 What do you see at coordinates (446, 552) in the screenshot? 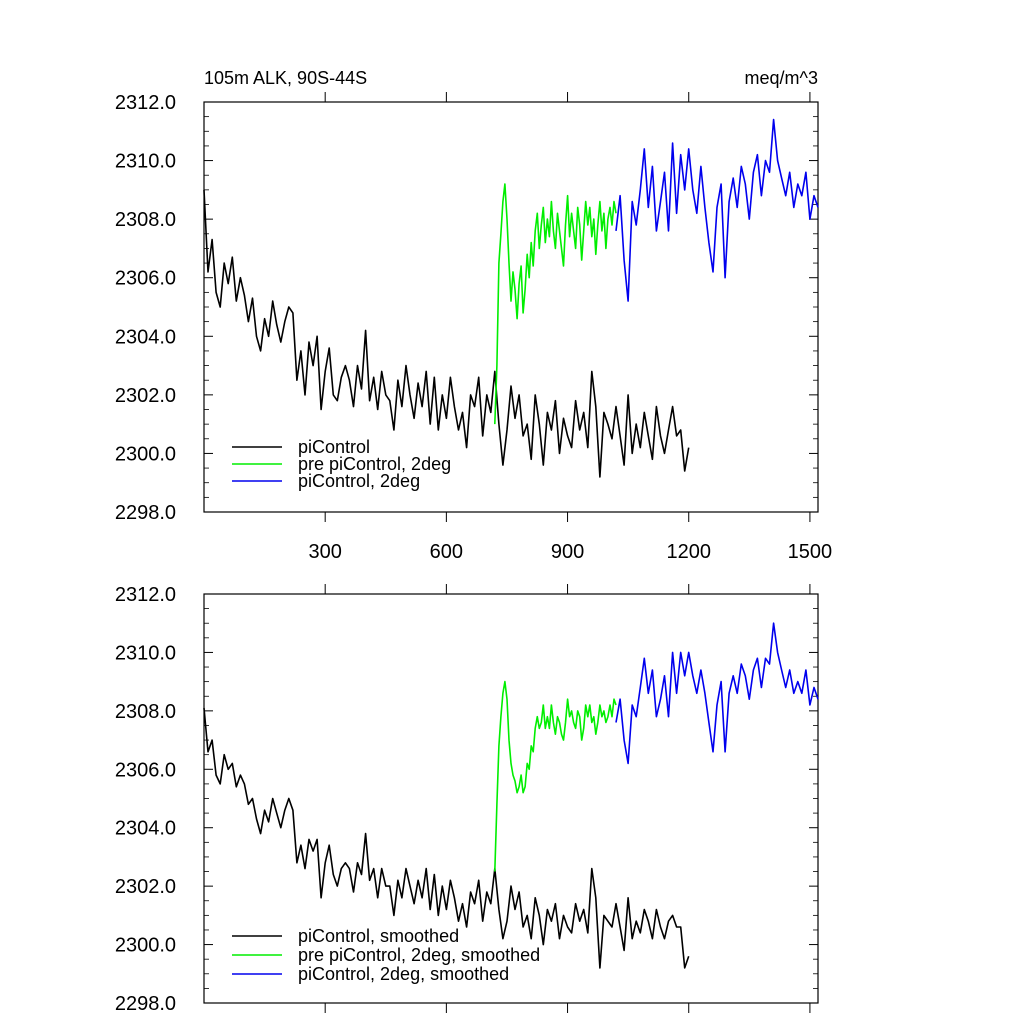
I see `x-tick-label: 600` at bounding box center [446, 552].